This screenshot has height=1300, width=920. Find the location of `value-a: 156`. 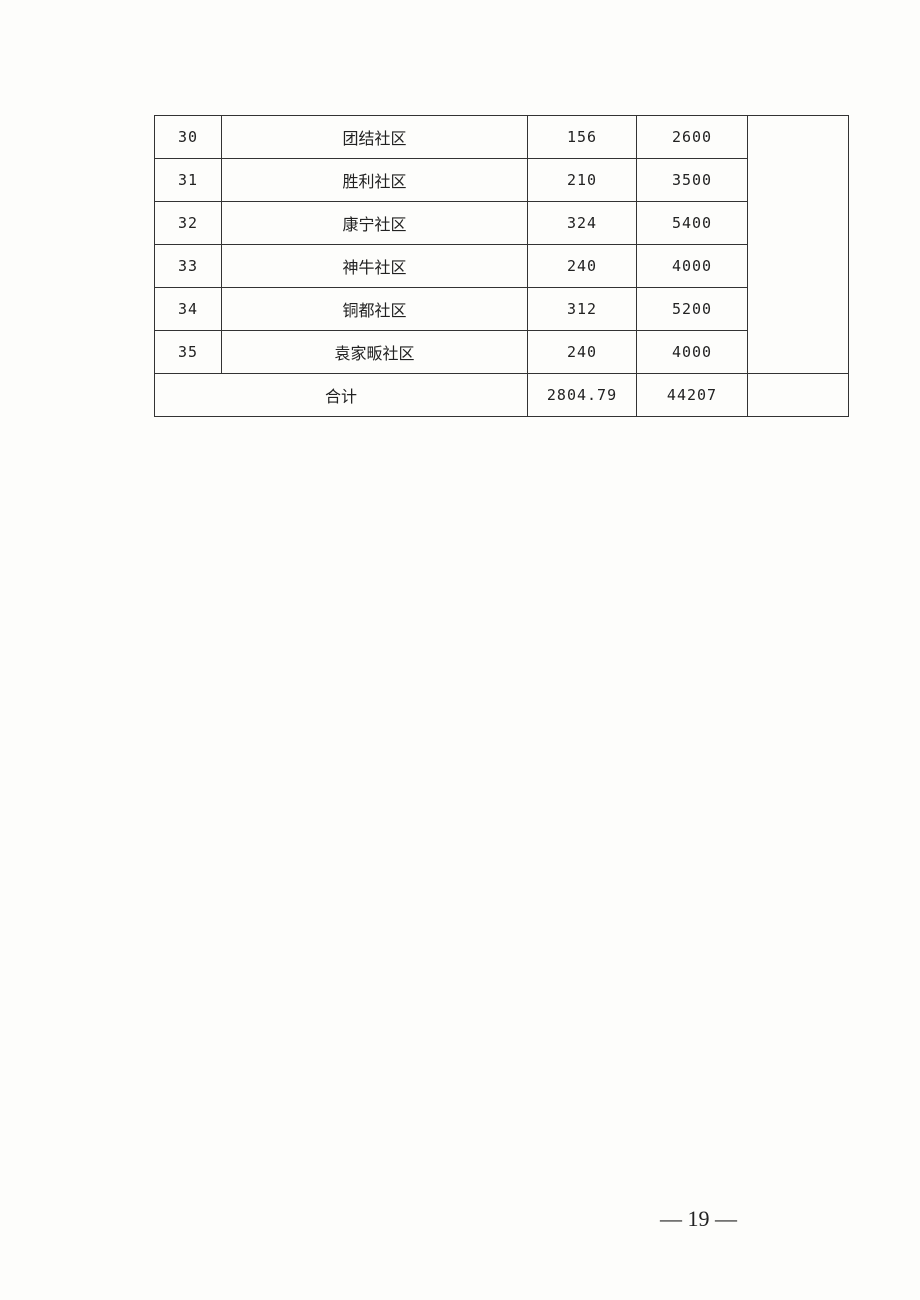

value-a: 156 is located at coordinates (582, 137).